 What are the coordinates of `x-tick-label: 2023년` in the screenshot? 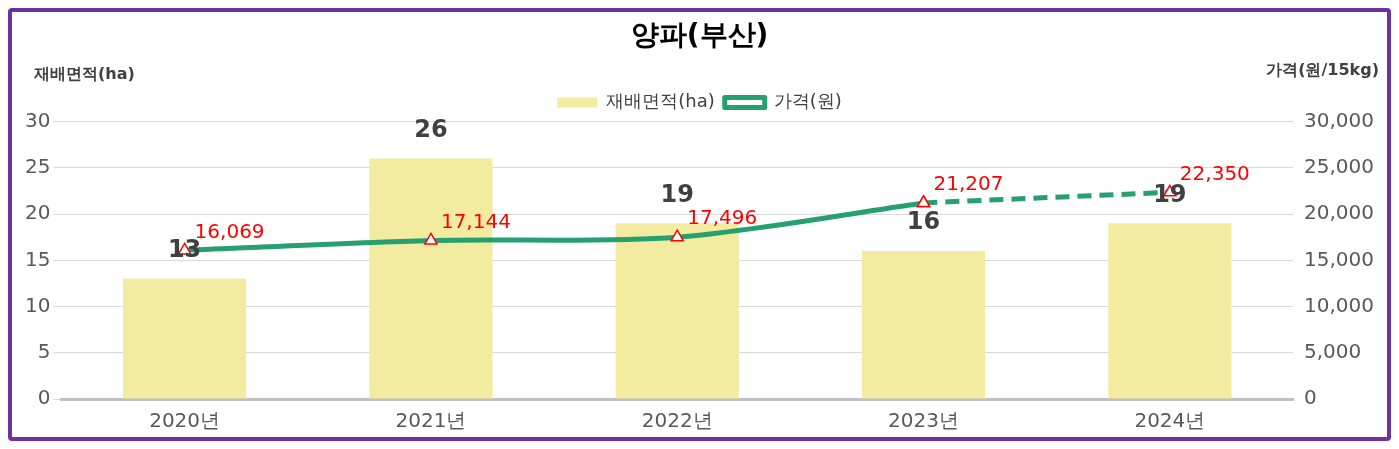 It's located at (923, 420).